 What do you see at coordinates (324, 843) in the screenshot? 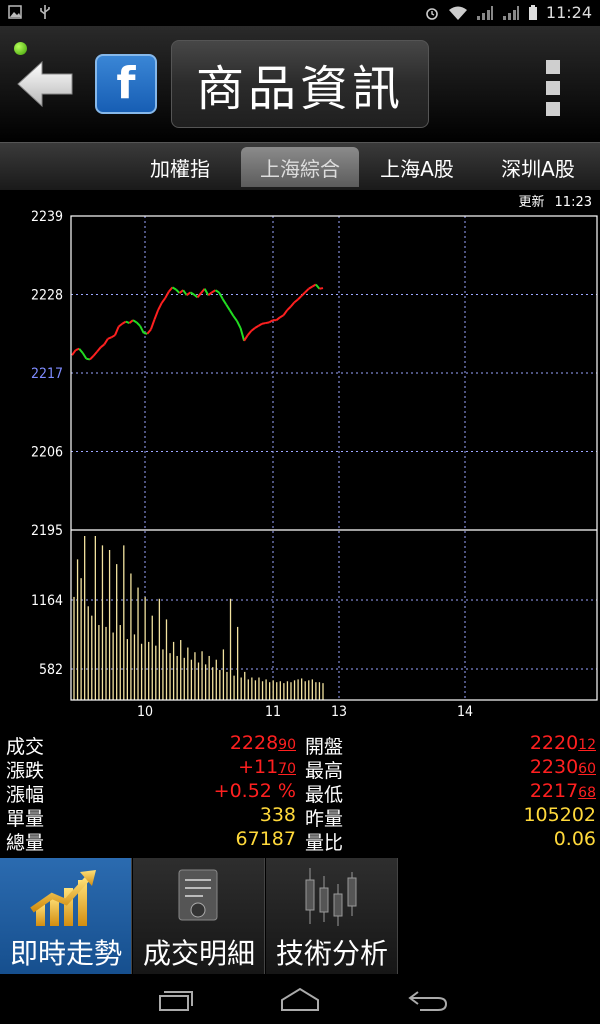
I see `quote-label: 量比` at bounding box center [324, 843].